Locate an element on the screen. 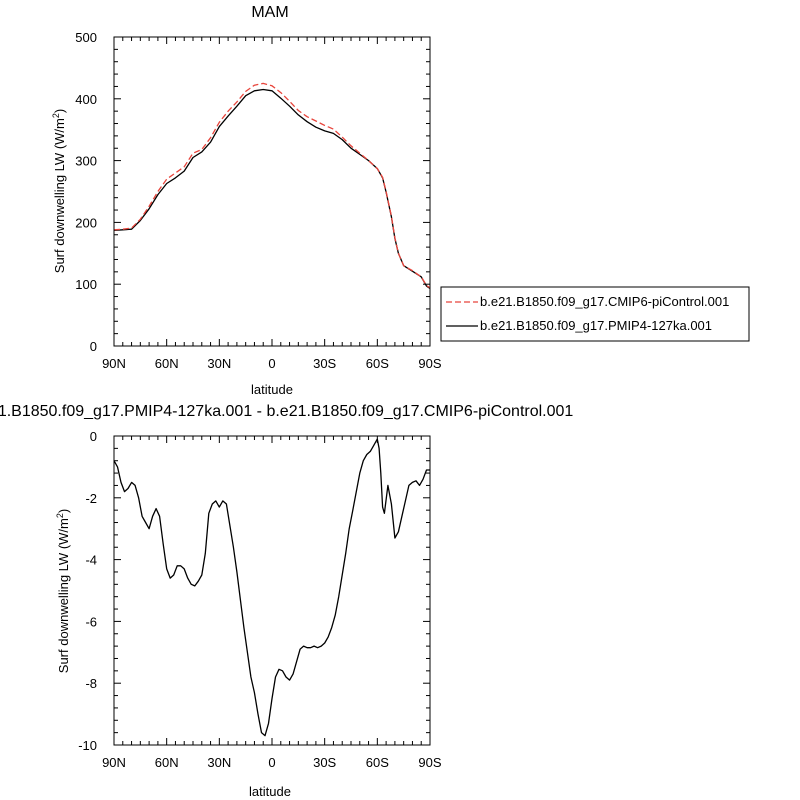  top-chart-y-axis-label: Surf downwelling LW (W/m2) is located at coordinates (59, 191).